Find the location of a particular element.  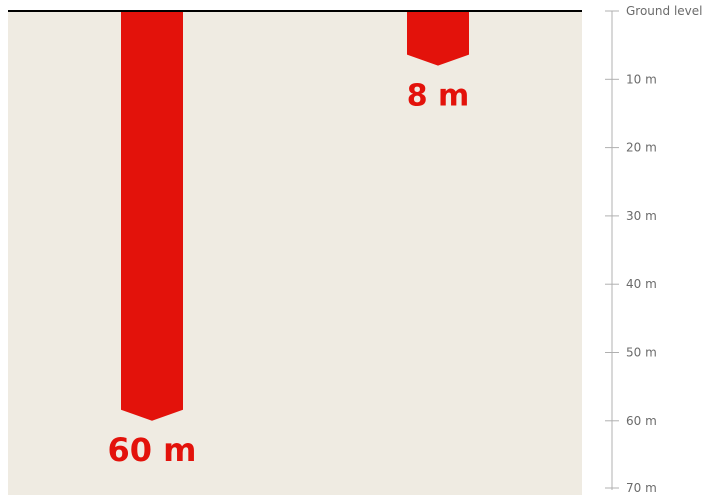

tick-label-2: 20 m is located at coordinates (641, 148).